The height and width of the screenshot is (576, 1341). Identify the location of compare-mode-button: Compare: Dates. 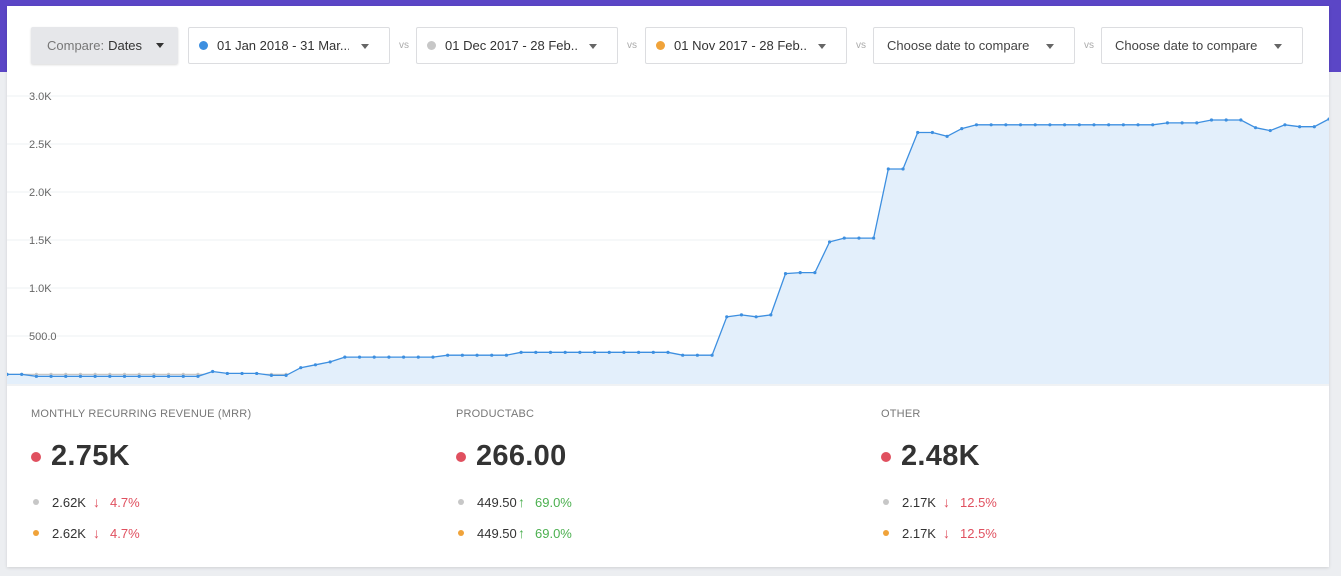
(104, 45).